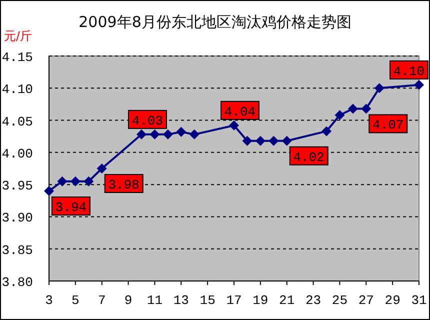 The height and width of the screenshot is (320, 430). I want to click on y-tick-label: 4.05, so click(17, 122).